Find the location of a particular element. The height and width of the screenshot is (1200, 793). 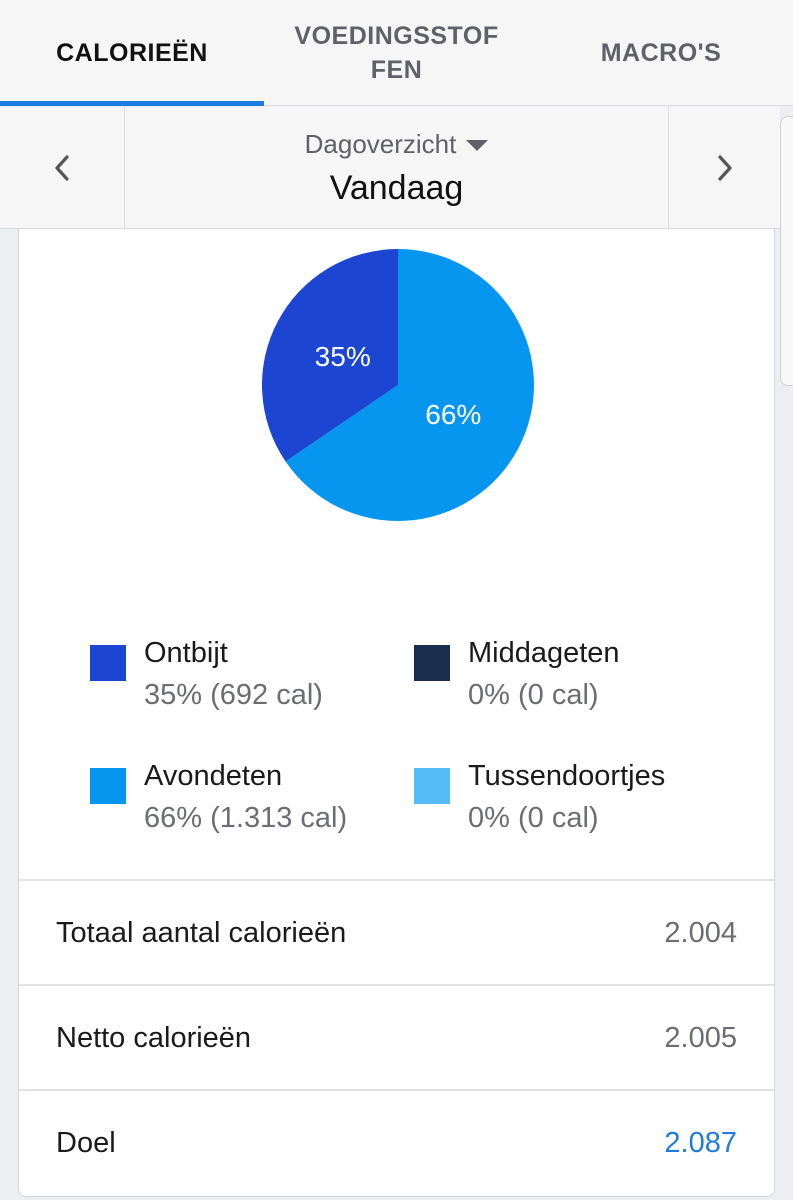

tab-nutrients-label: VOEDINGSSTOFFEN is located at coordinates (396, 53).